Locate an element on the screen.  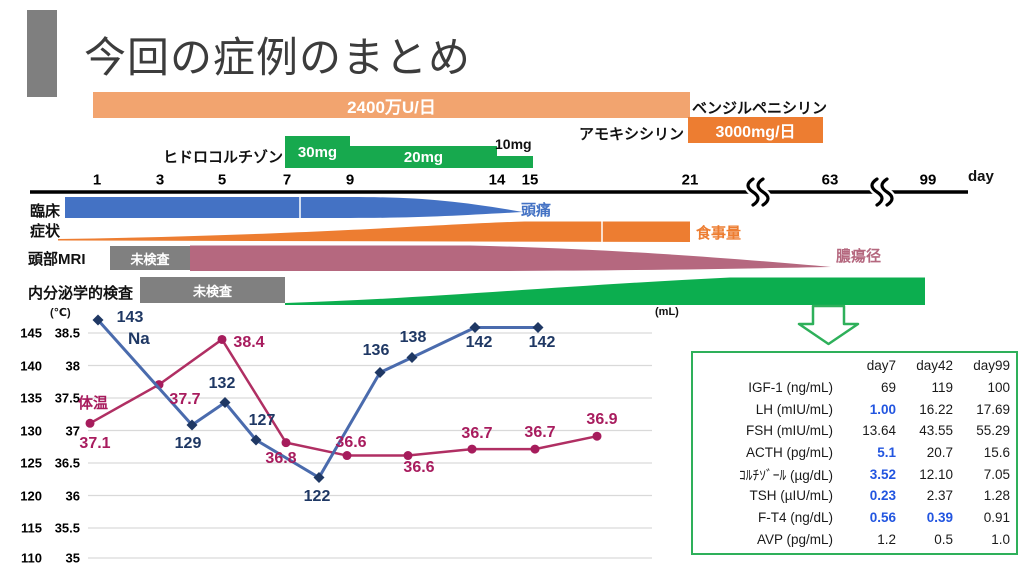
na-data-label: 138 is located at coordinates (413, 337).